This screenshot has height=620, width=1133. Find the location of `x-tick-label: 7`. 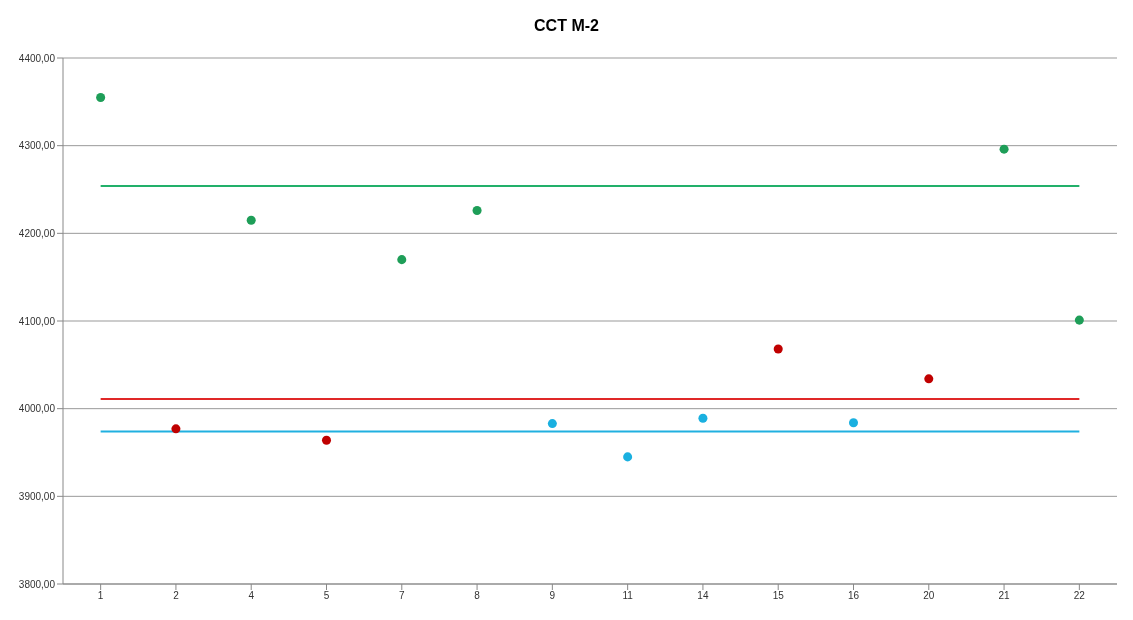

x-tick-label: 7 is located at coordinates (402, 596).